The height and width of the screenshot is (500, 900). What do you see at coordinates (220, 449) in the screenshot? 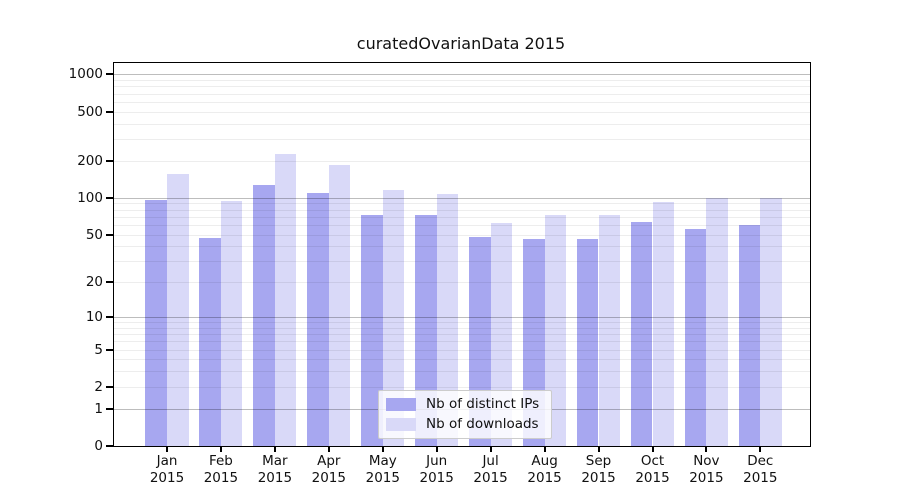
I see `x-tick-feb` at bounding box center [220, 449].